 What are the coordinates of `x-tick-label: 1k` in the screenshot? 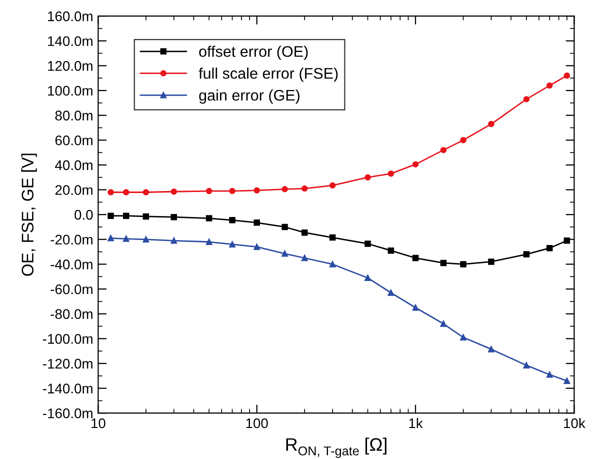 It's located at (416, 423).